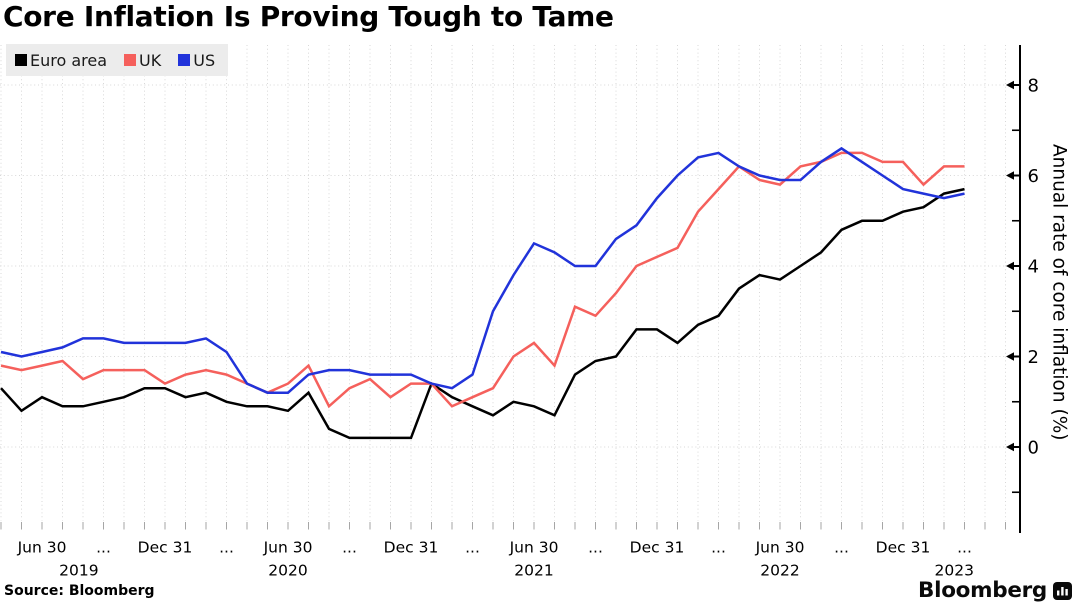  Describe the element at coordinates (130, 60) in the screenshot. I see `legend-swatch-uk` at that location.